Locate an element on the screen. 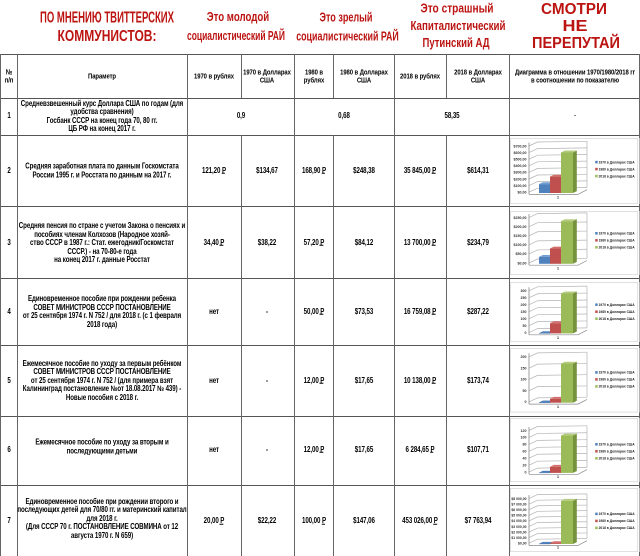 This screenshot has height=556, width=640. svg-text: $6 000,00 is located at coordinates (518, 510).